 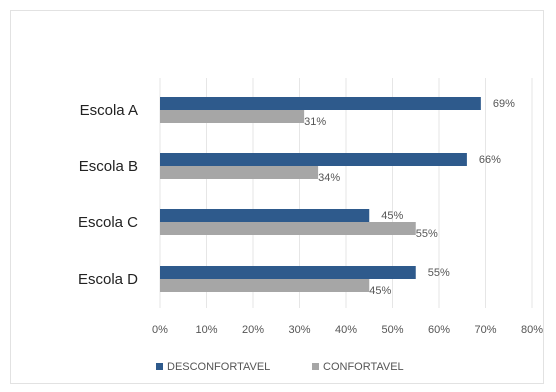 I want to click on x-tick-labels: 0% 10% 20% 30% 40% 50% 60% 70% 80%, so click(x=347, y=330).